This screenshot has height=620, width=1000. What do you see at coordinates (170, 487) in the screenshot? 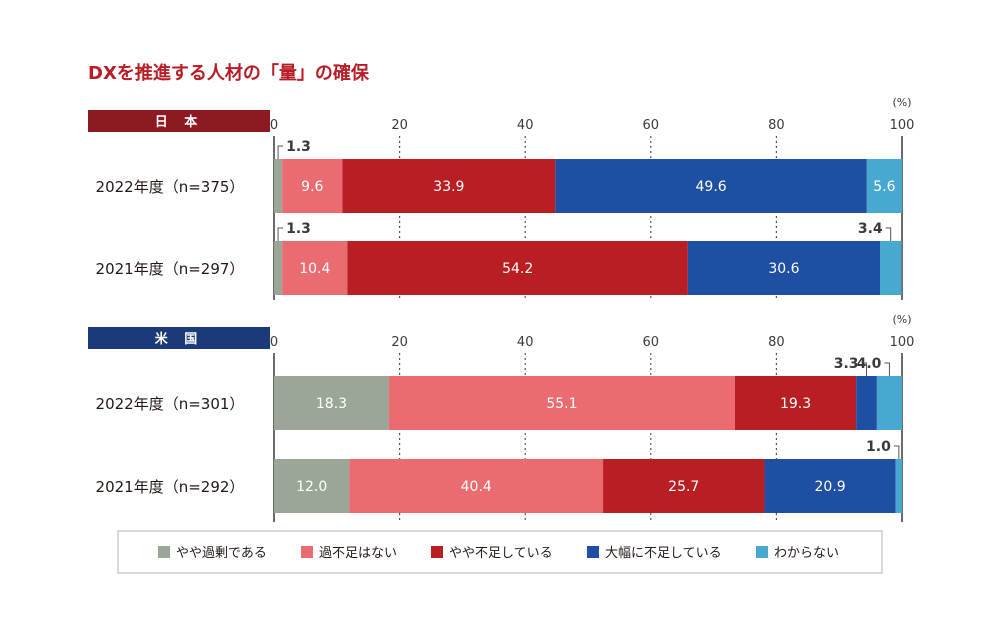
I see `row-label: 2021年度（n=292）` at bounding box center [170, 487].